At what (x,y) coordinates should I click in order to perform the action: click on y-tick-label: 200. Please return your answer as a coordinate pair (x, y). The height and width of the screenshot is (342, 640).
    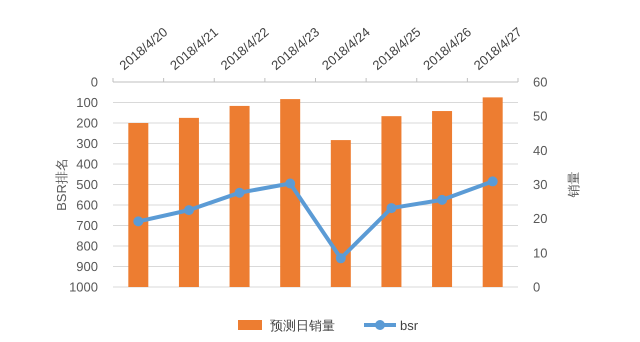
    Looking at the image, I should click on (87, 123).